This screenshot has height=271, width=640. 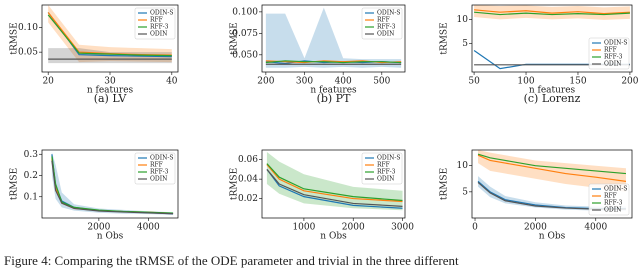 What do you see at coordinates (577, 82) in the screenshot?
I see `x-tick-label: 150` at bounding box center [577, 82].